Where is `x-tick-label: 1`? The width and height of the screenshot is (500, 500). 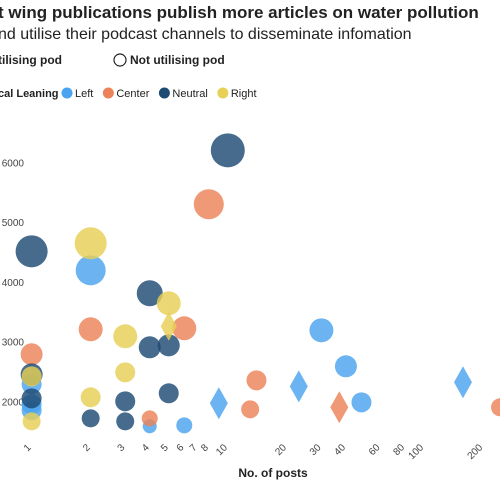
x-tick-label: 1 is located at coordinates (28, 448).